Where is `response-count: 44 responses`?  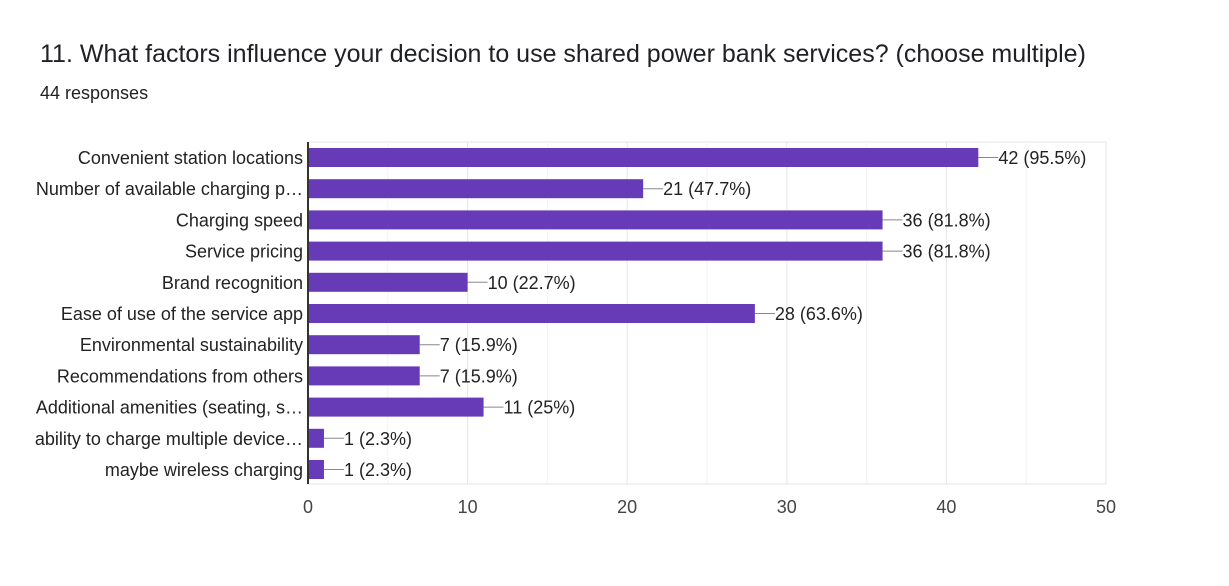 response-count: 44 responses is located at coordinates (94, 93).